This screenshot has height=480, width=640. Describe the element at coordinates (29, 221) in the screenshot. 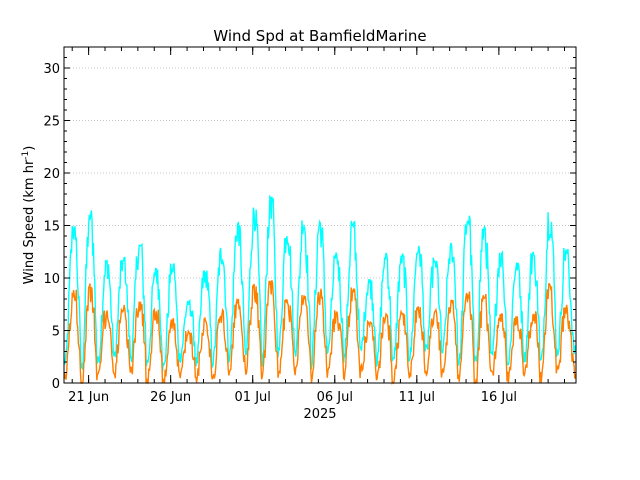

I see `y-axis-label-main: Wind Speed (km hr` at that location.